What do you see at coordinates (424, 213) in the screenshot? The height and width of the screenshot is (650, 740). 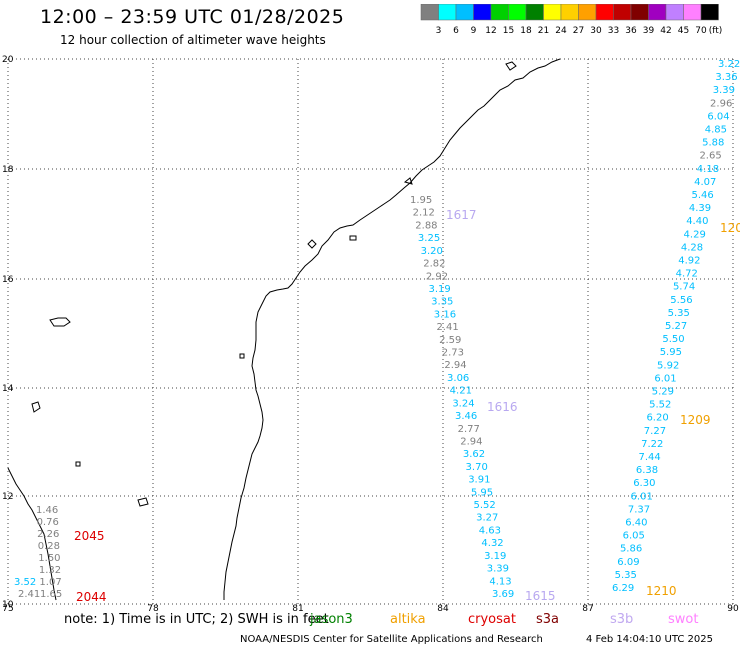 I see `swh-value: 2.12` at bounding box center [424, 213].